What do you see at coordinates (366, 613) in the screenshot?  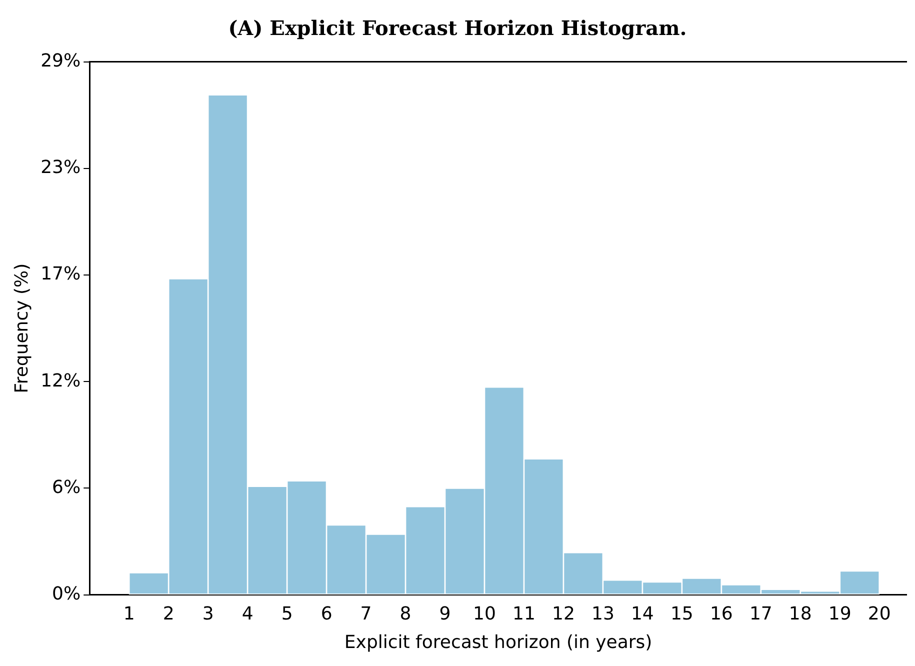 I see `x-tick-label: 7` at bounding box center [366, 613].